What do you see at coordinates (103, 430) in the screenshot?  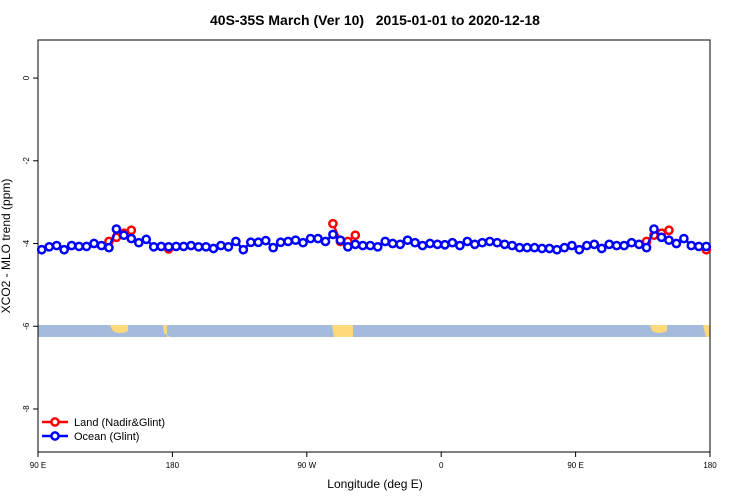 I see `legend: Land (Nadir&Glint) Ocean (Glint)` at bounding box center [103, 430].